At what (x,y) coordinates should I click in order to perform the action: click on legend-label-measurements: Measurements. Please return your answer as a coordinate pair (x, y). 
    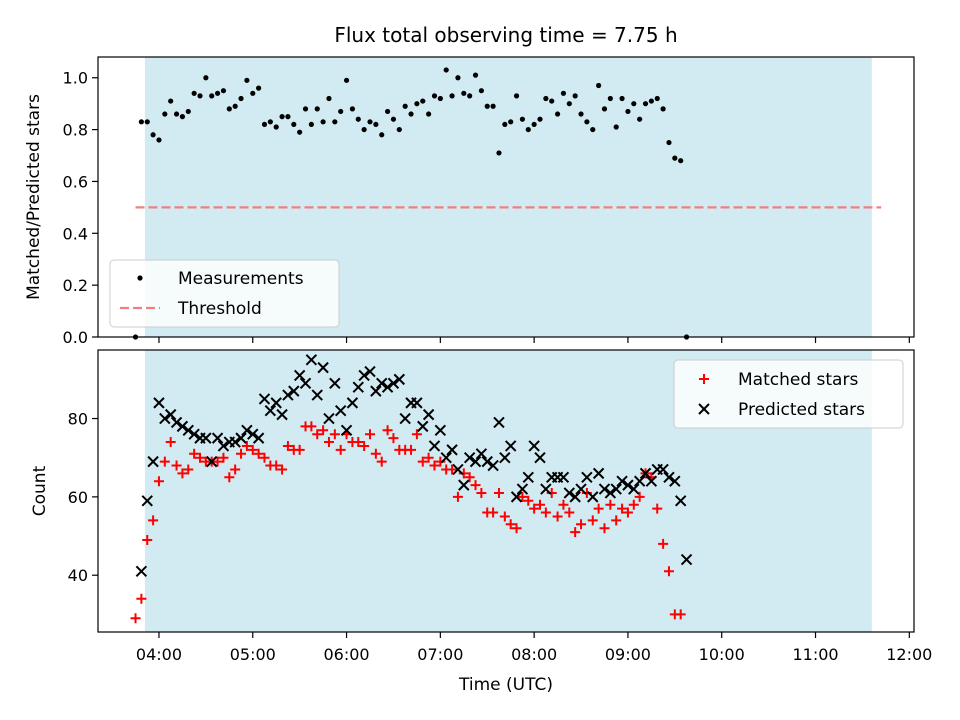
    Looking at the image, I should click on (241, 279).